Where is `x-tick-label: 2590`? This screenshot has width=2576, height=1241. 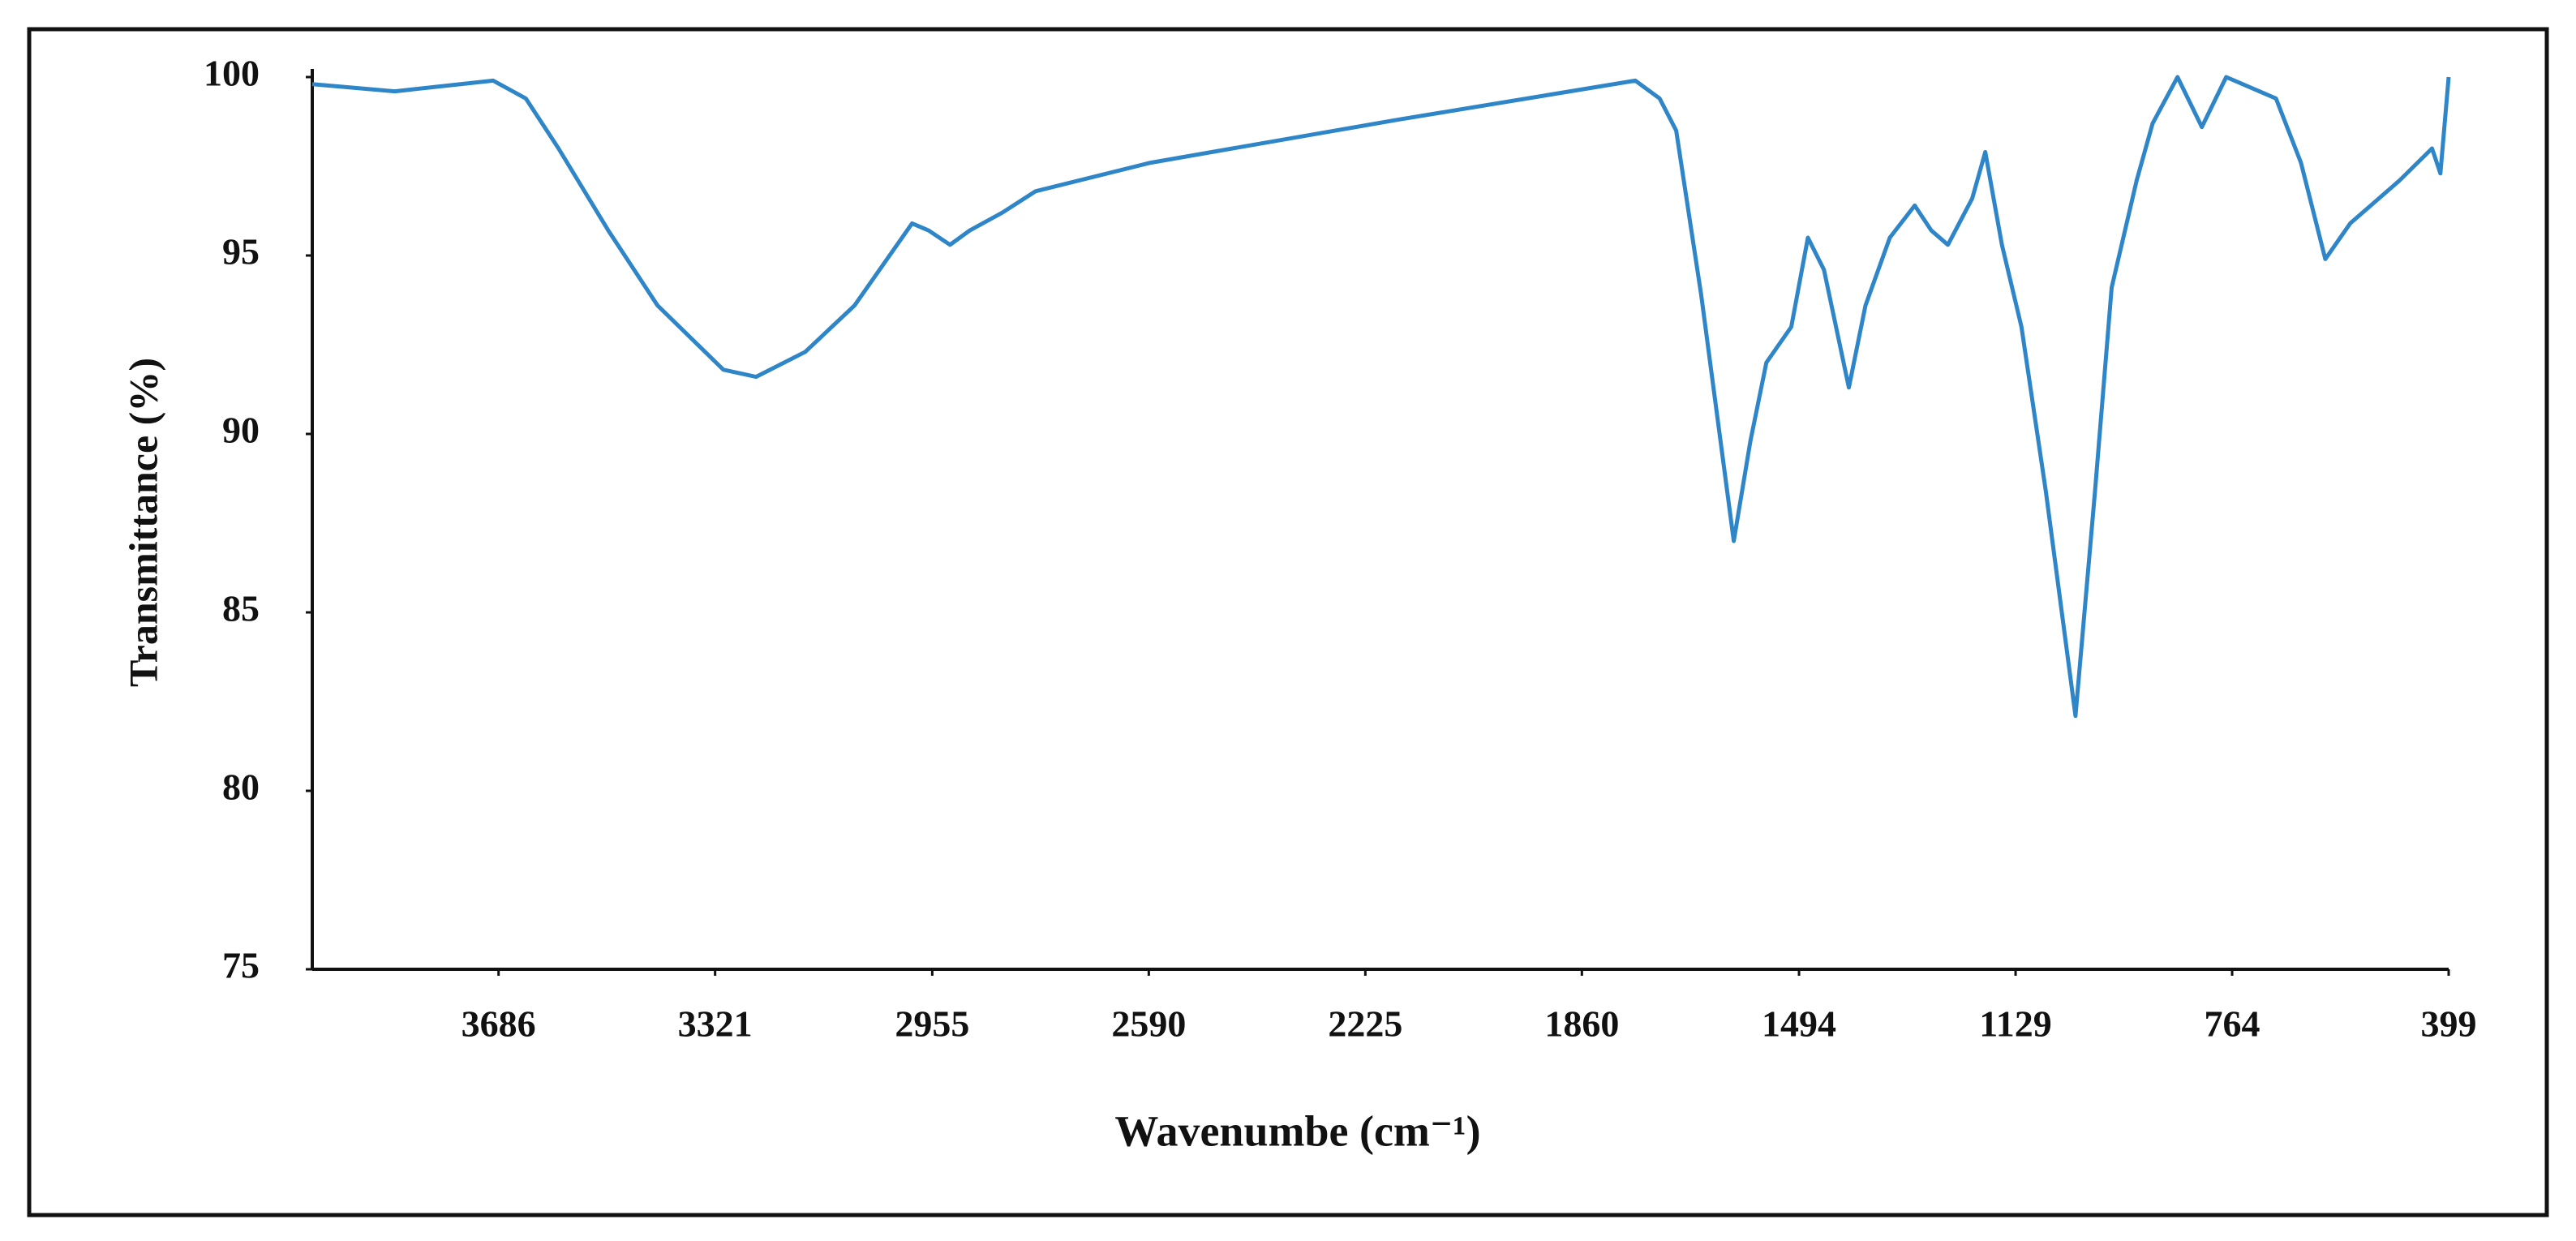
x-tick-label: 2590 is located at coordinates (1148, 1024).